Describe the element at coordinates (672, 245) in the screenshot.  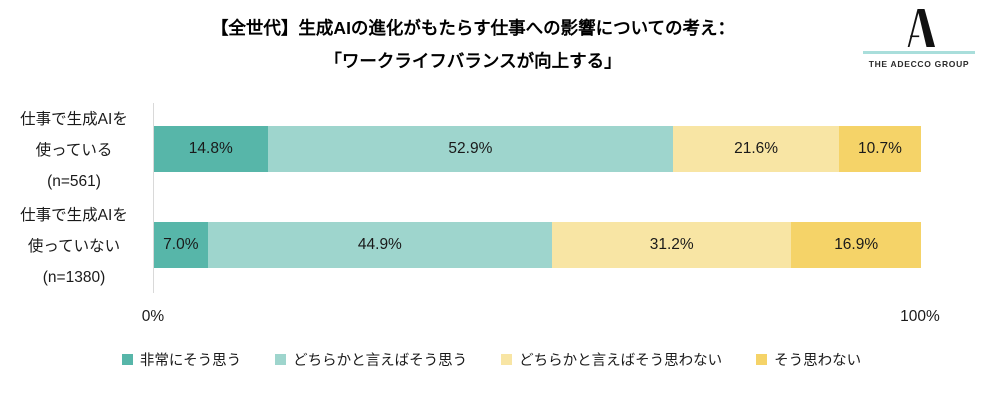
I see `bar-segment: 31.2%` at that location.